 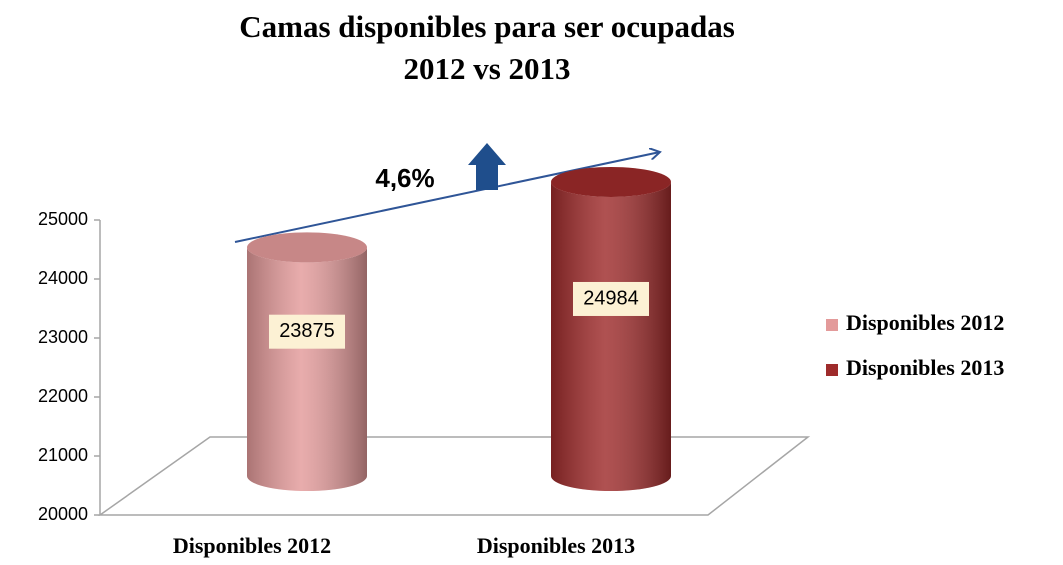 I want to click on chart-title: Camas disponibles para ser ocupadas, so click(x=487, y=26).